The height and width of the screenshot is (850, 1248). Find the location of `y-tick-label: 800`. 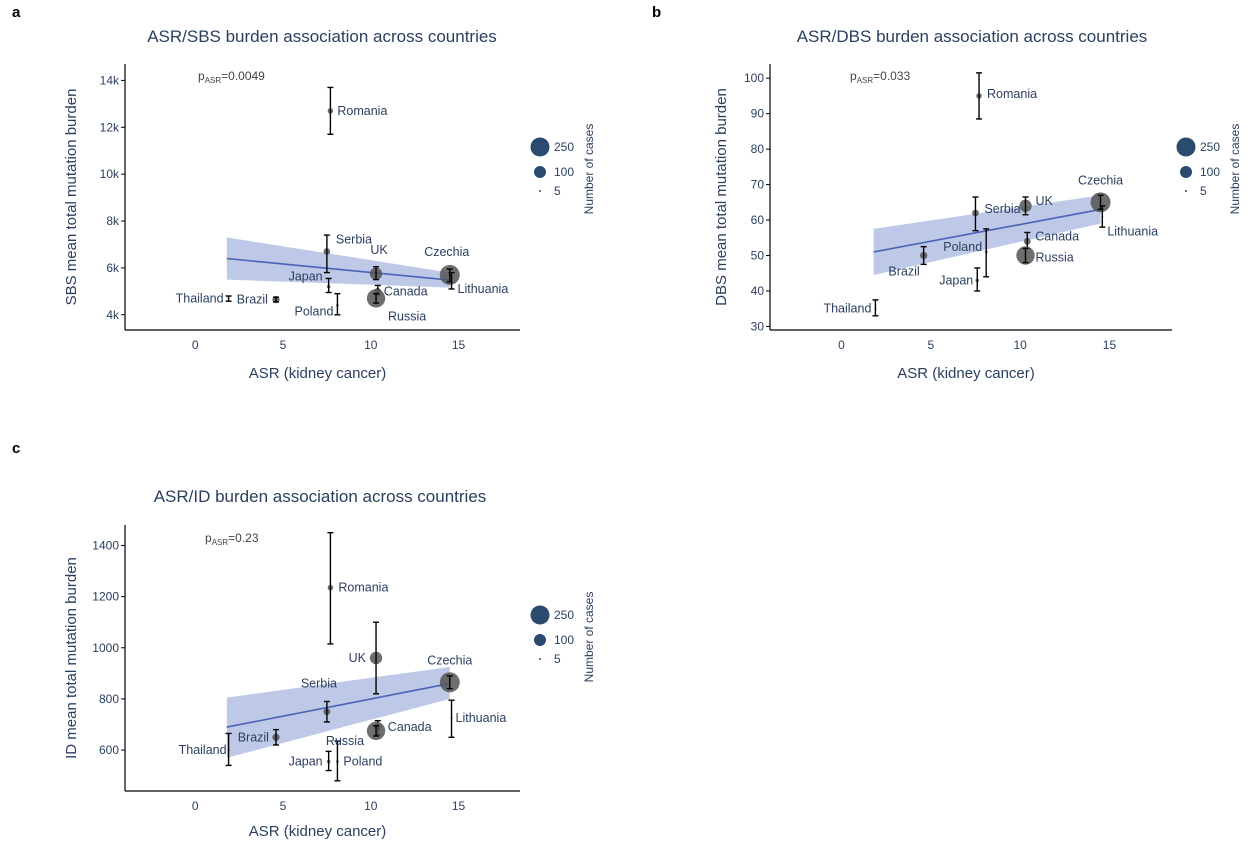

y-tick-label: 800 is located at coordinates (109, 699).